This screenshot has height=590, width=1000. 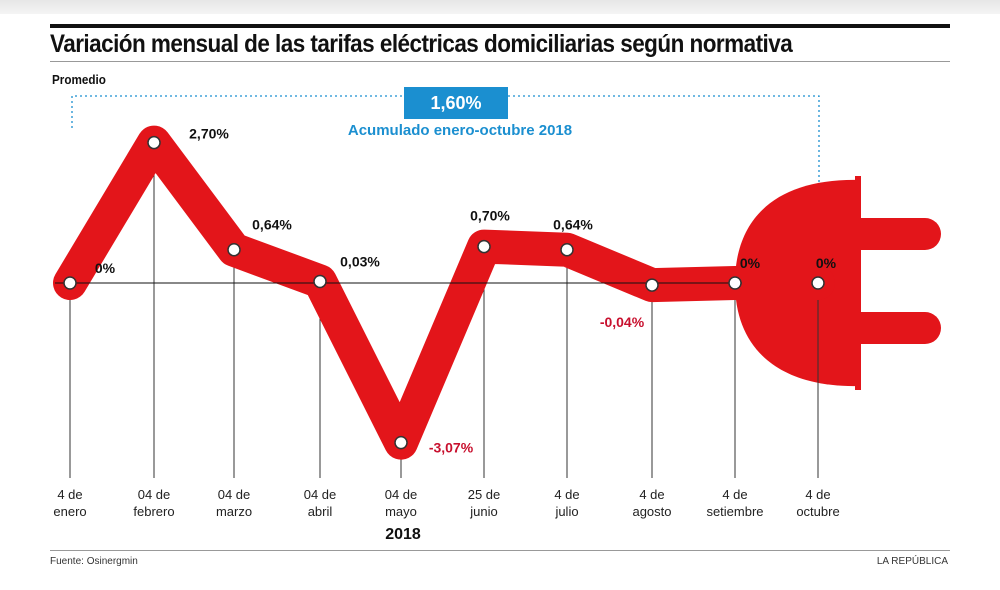 What do you see at coordinates (483, 511) in the screenshot?
I see `x-tick-label: junio` at bounding box center [483, 511].